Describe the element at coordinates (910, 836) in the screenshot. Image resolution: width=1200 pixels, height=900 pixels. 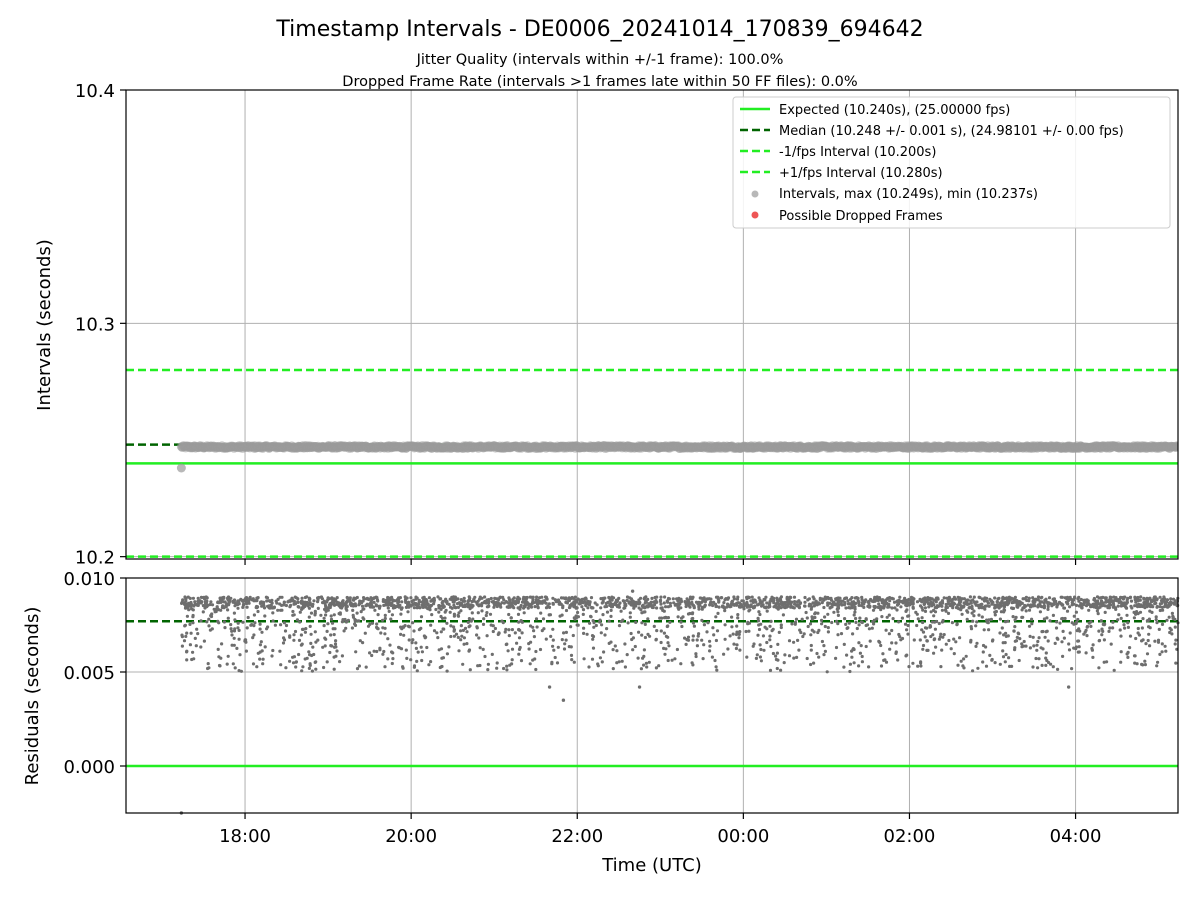
I see `xtick-label-4: 02:00` at that location.